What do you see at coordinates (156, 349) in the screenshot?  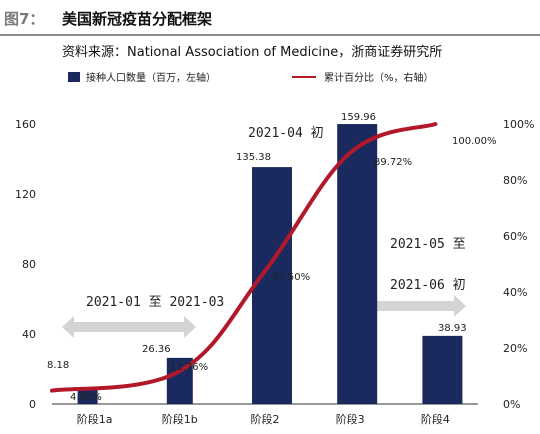 I see `bar-value-label: 26.36` at bounding box center [156, 349].